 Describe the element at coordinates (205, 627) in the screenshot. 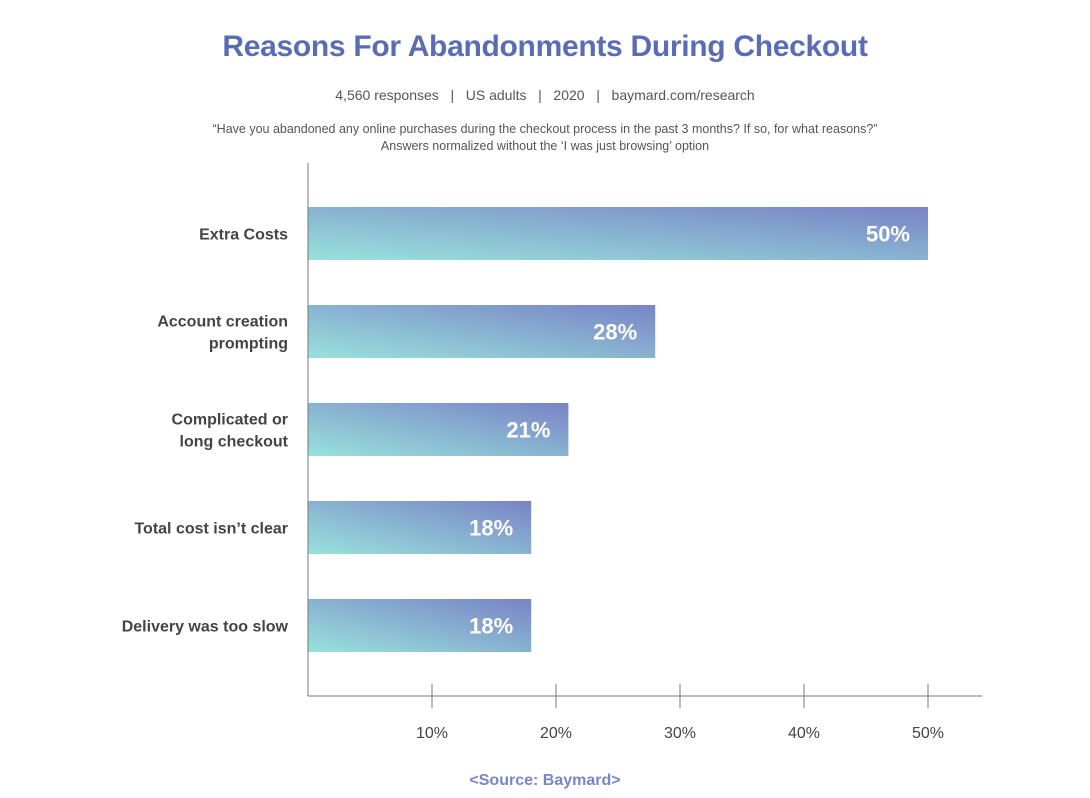

I see `category-label-4: Delivery was too slow` at that location.